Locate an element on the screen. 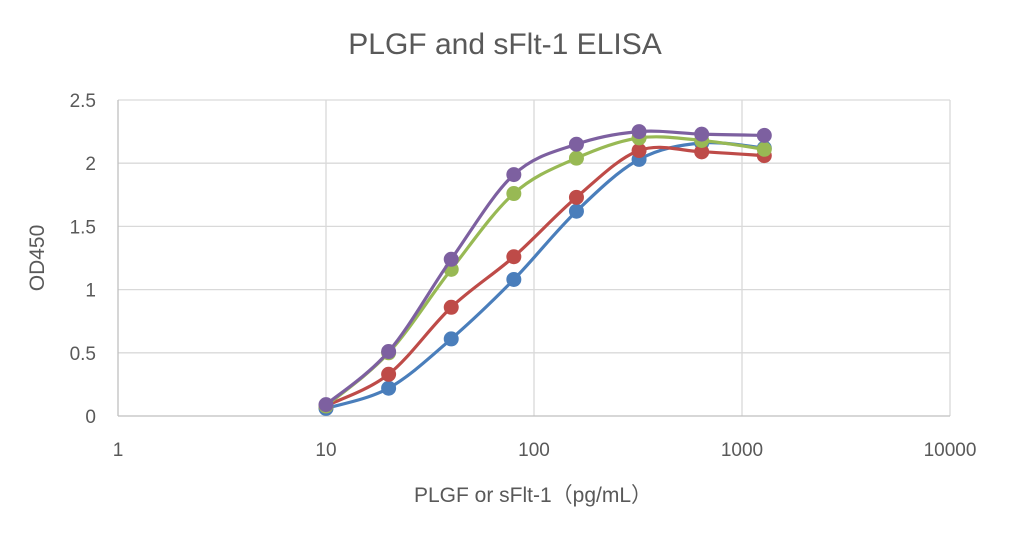  y-tick-label: 1.5 is located at coordinates (83, 227).